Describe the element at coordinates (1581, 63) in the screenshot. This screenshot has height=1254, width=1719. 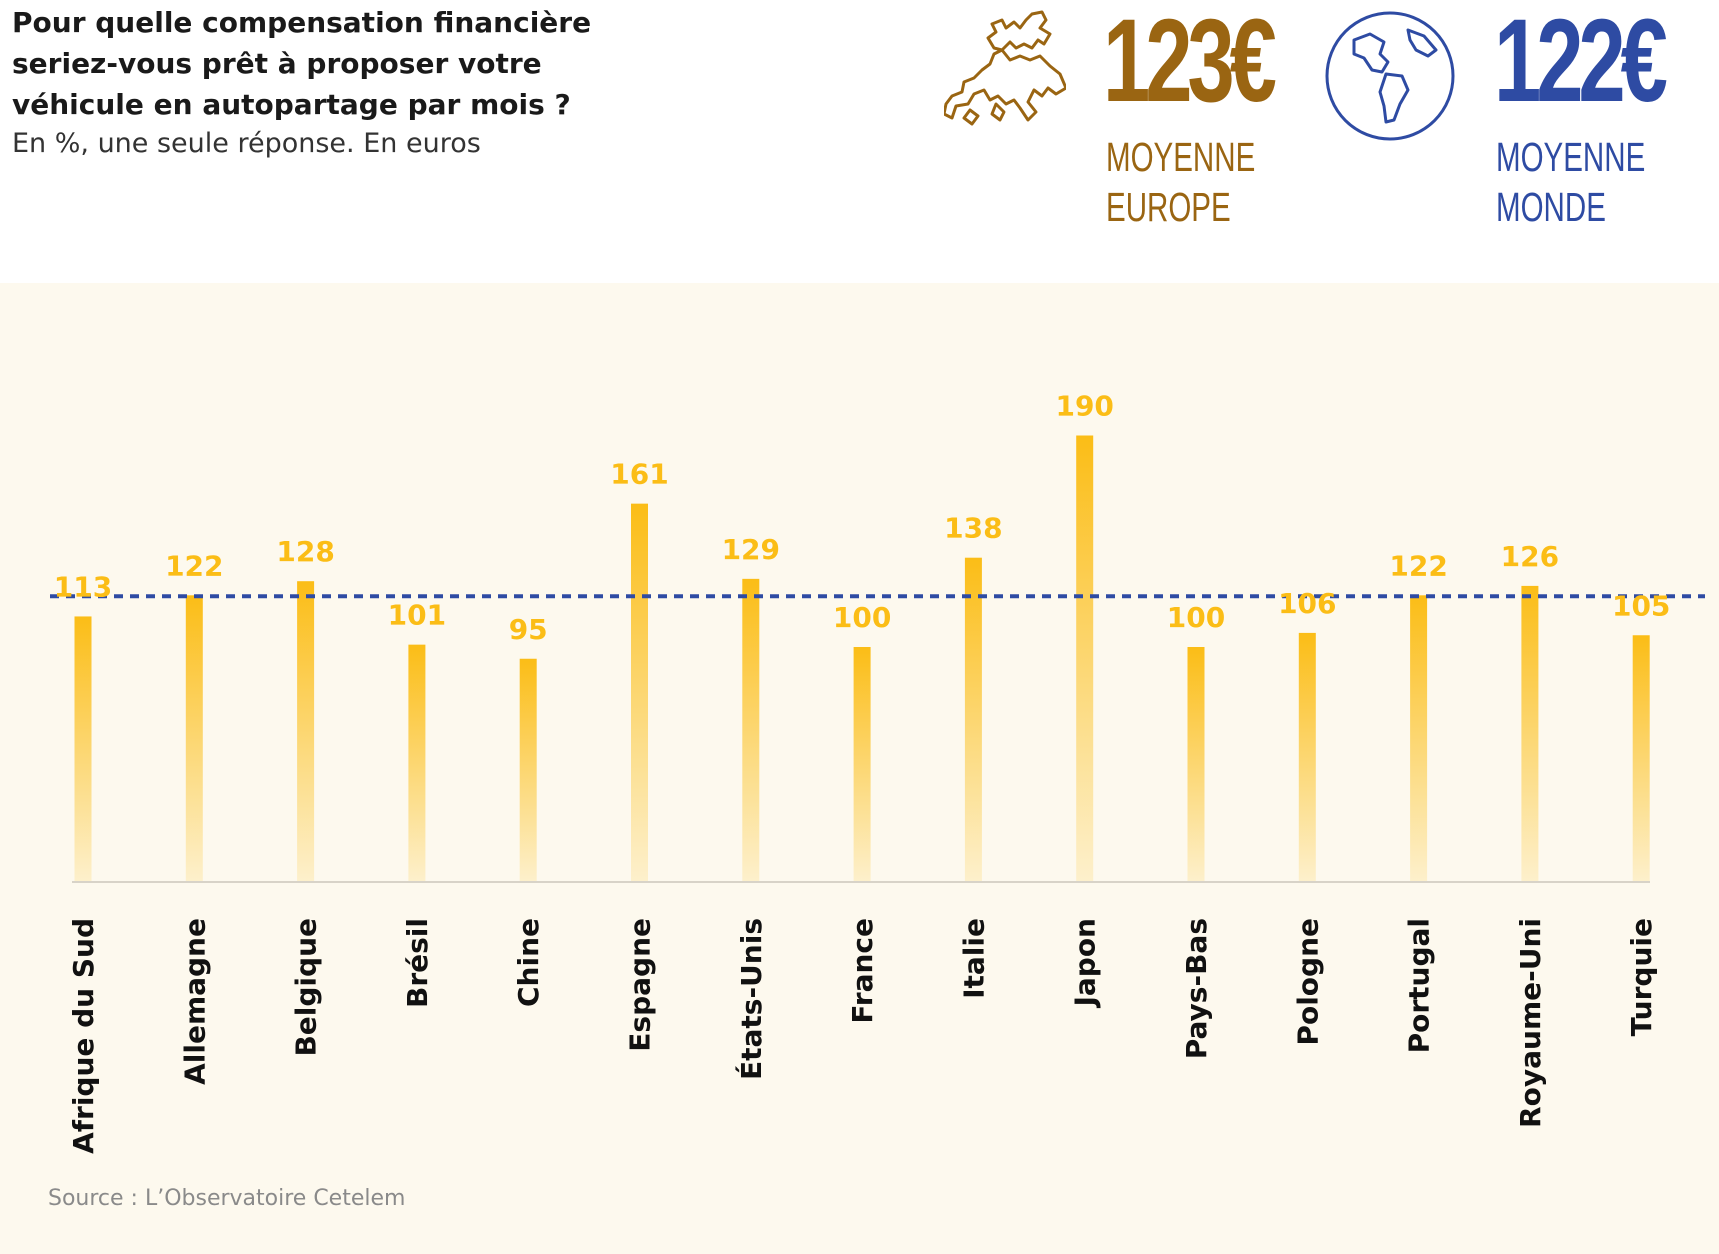
I see `world-average-value: 122€` at that location.